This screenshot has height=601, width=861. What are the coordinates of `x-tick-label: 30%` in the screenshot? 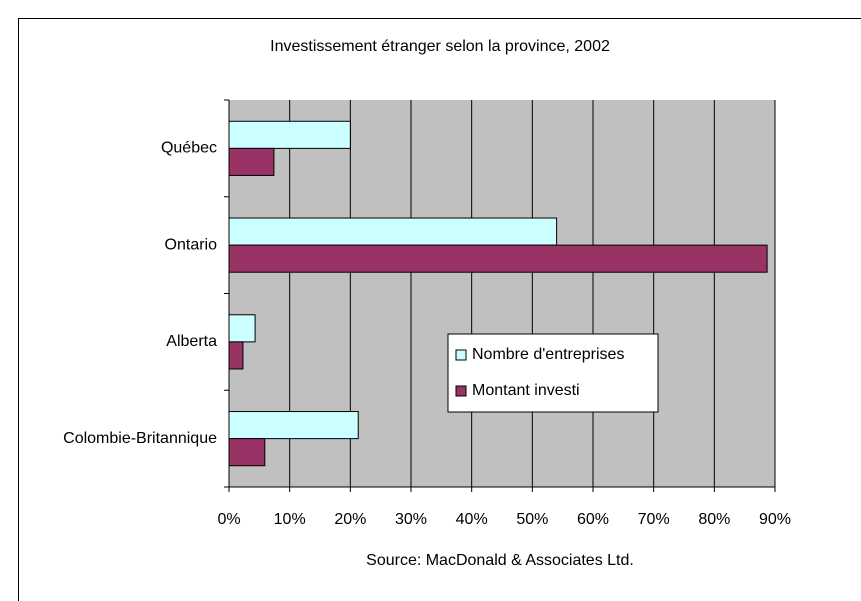 It's located at (411, 519).